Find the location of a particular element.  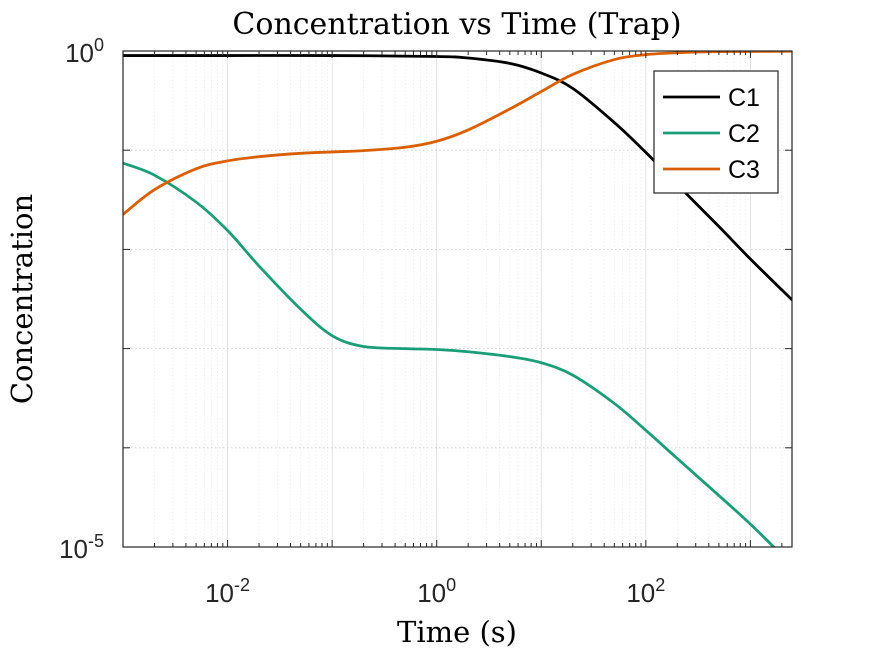

legend: C1 C2 C3 is located at coordinates (716, 132).